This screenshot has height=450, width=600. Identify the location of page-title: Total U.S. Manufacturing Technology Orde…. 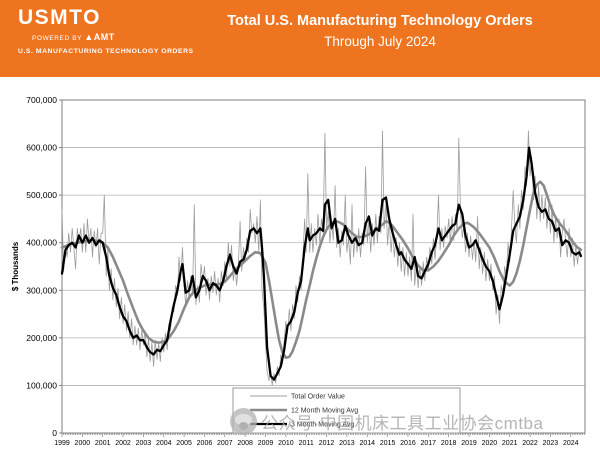
(380, 21).